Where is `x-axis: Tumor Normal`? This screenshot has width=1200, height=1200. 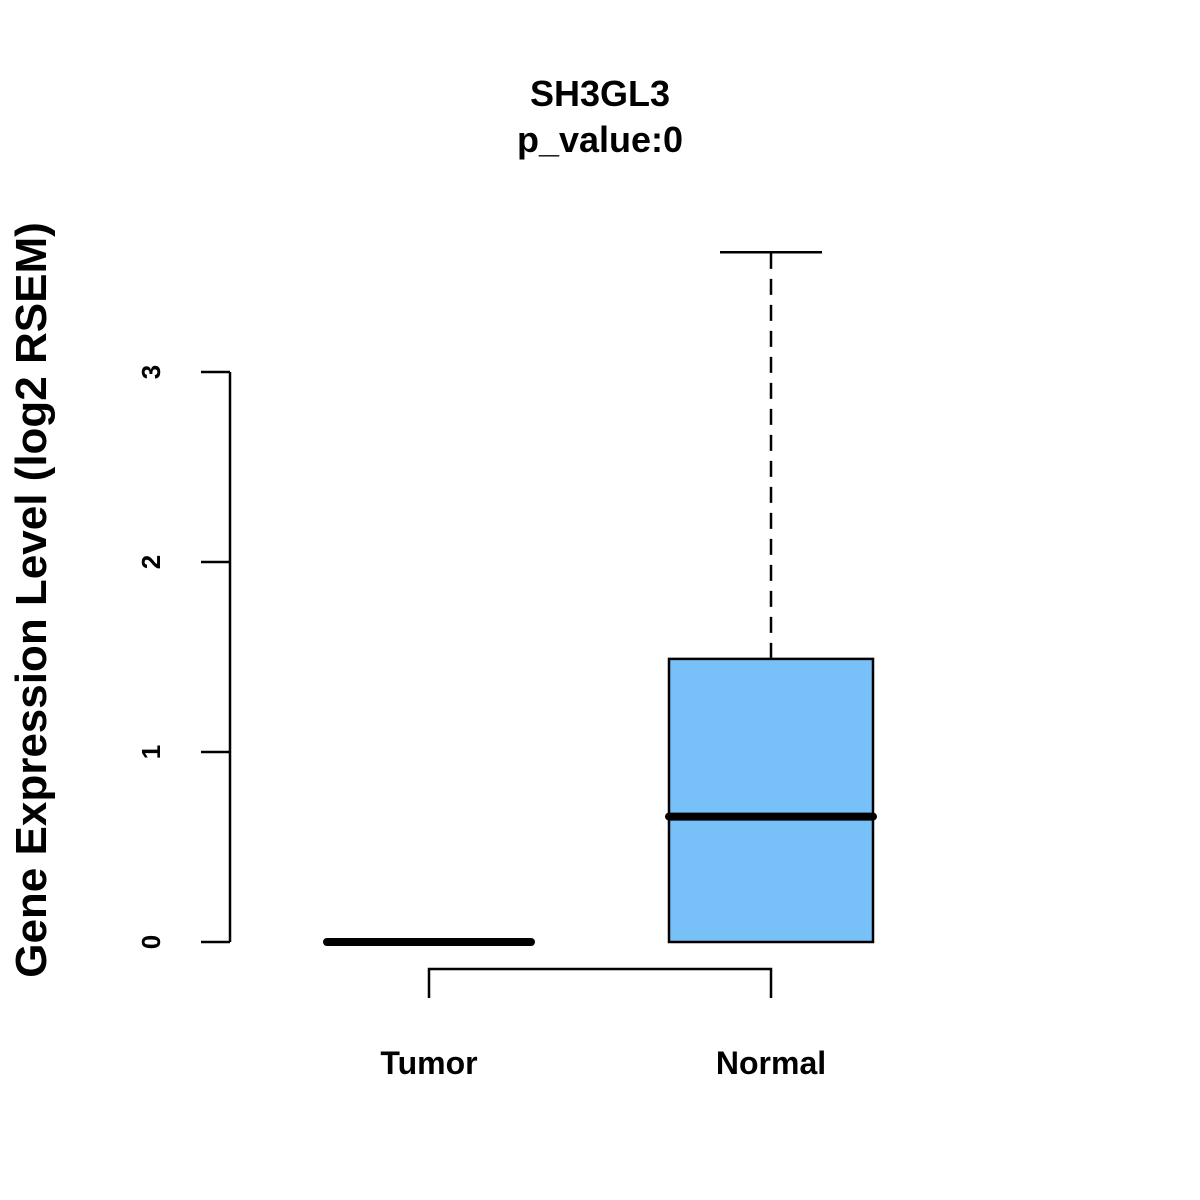
x-axis: Tumor Normal is located at coordinates (603, 1024).